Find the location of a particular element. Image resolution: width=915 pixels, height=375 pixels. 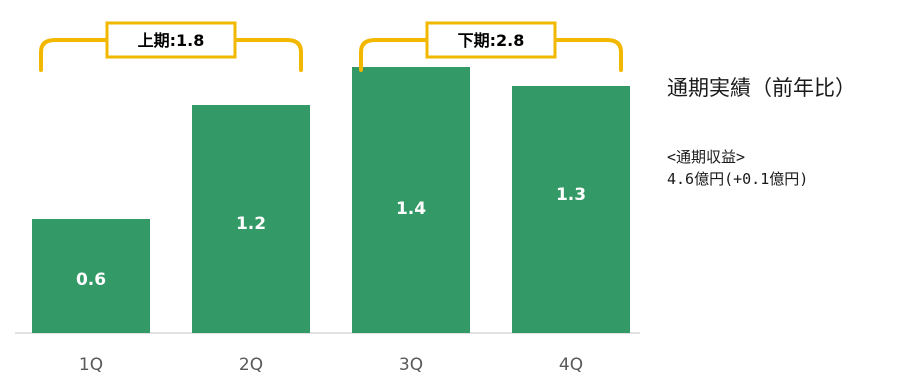

bracket-label-second-half: 下期:2.8 is located at coordinates (491, 40).